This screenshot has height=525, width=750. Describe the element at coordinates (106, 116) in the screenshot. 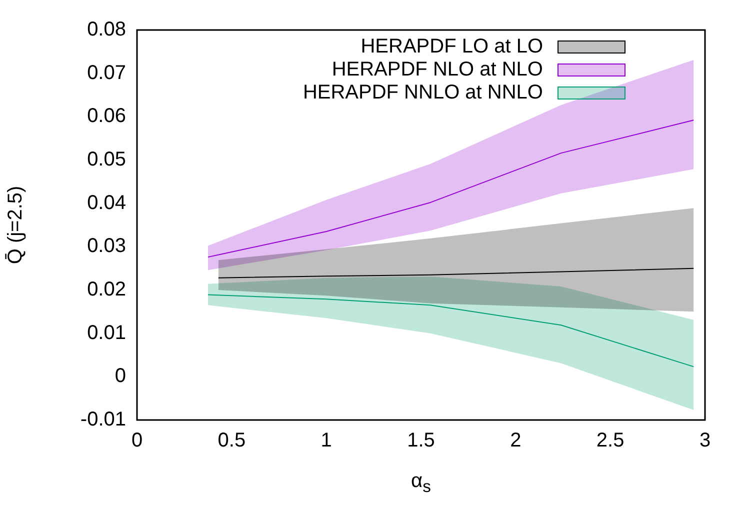

I see `y-tick-label: 0.06` at that location.